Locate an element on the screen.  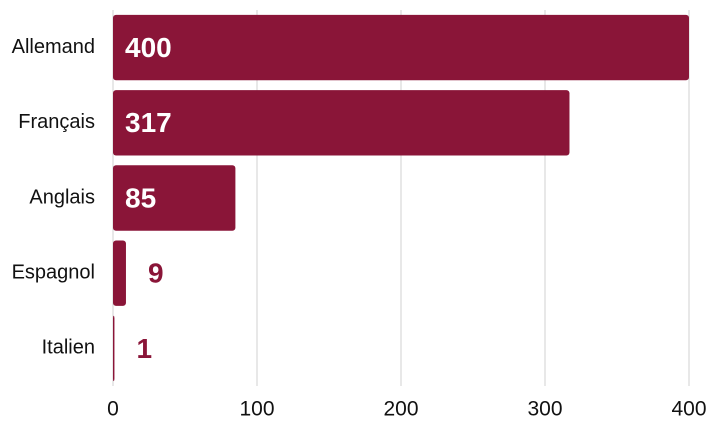
value-label: 1 is located at coordinates (144, 348).